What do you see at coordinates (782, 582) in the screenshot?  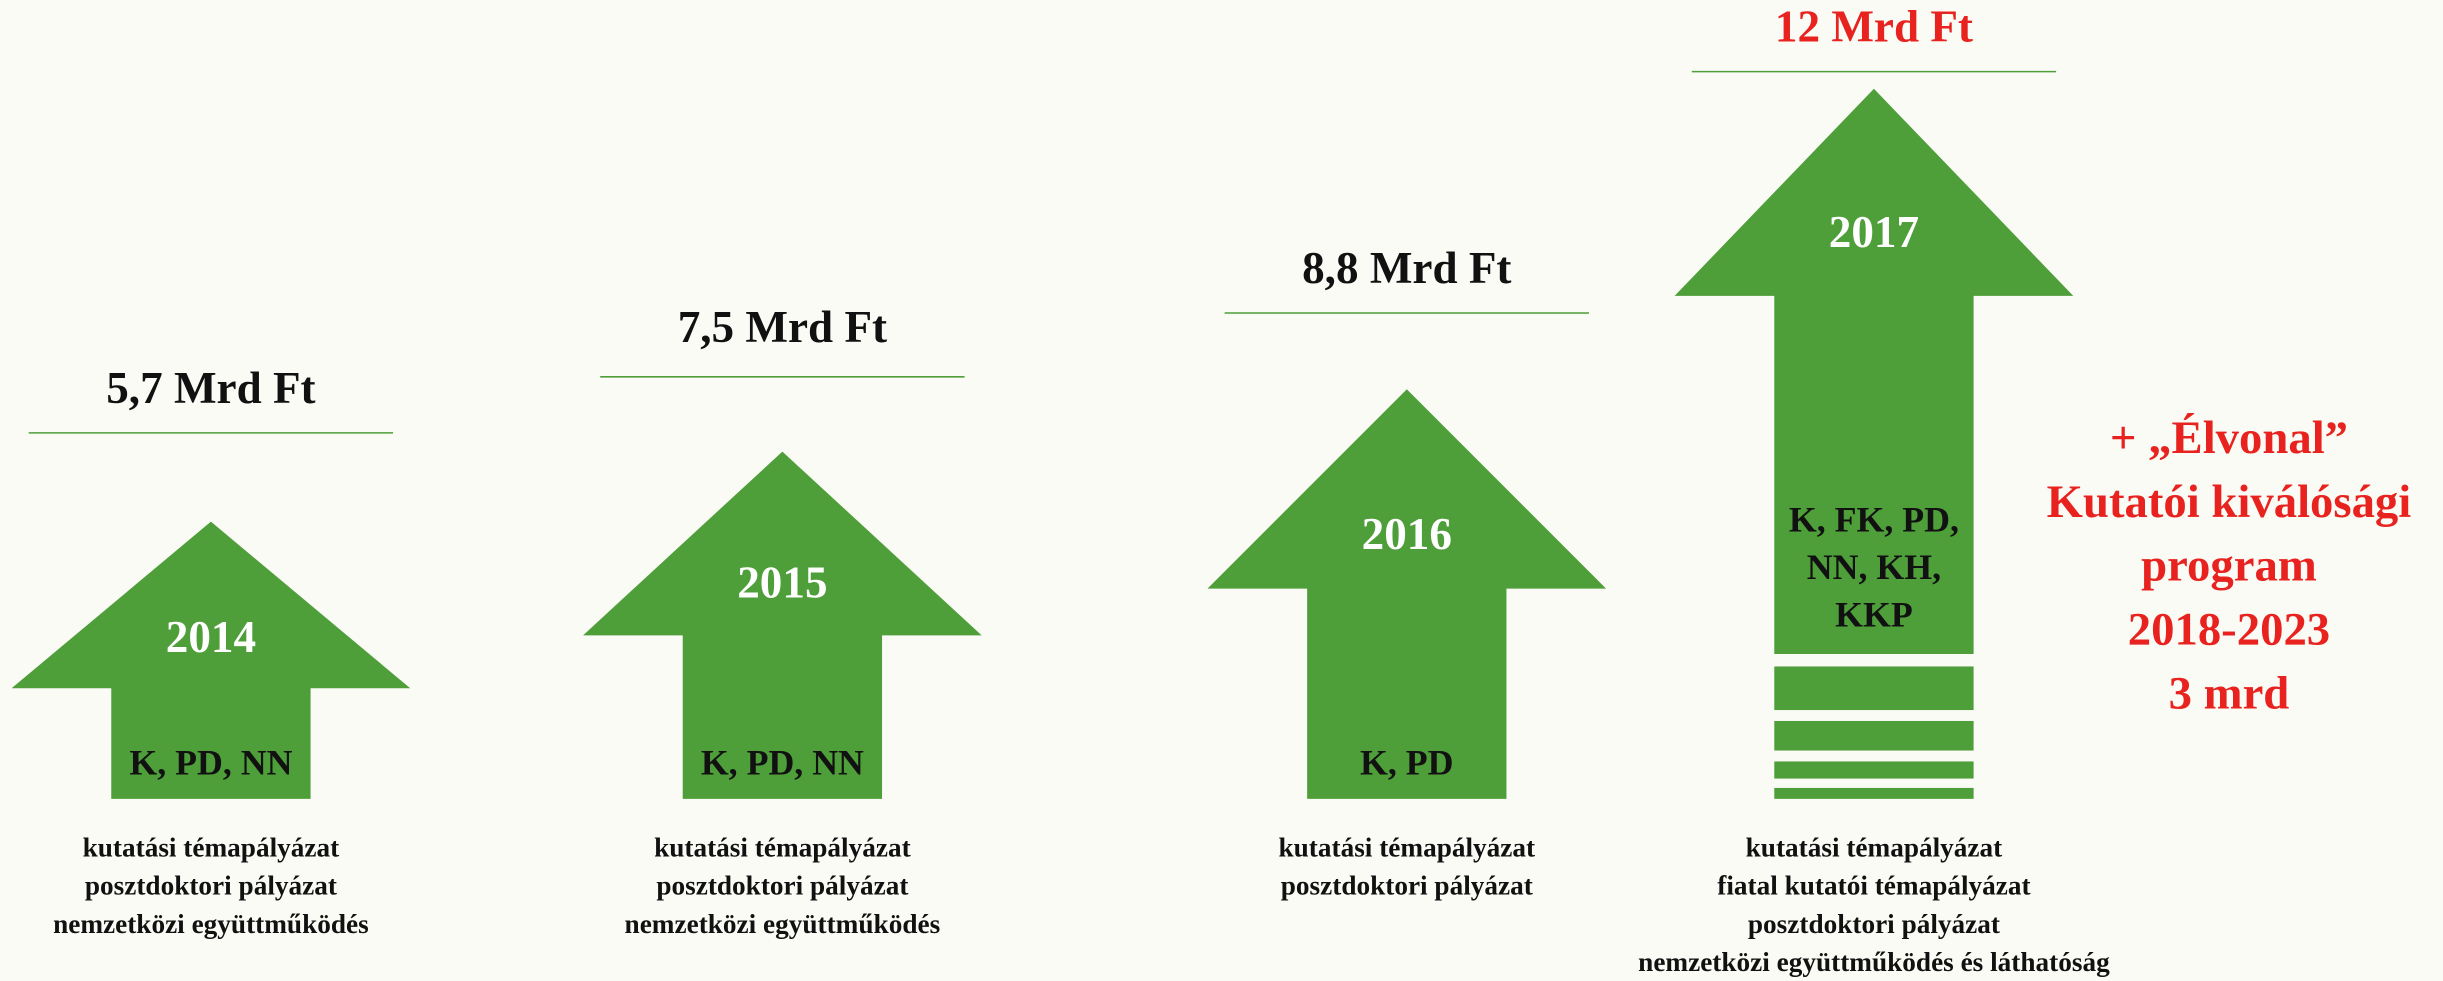 I see `year: 2015` at bounding box center [782, 582].